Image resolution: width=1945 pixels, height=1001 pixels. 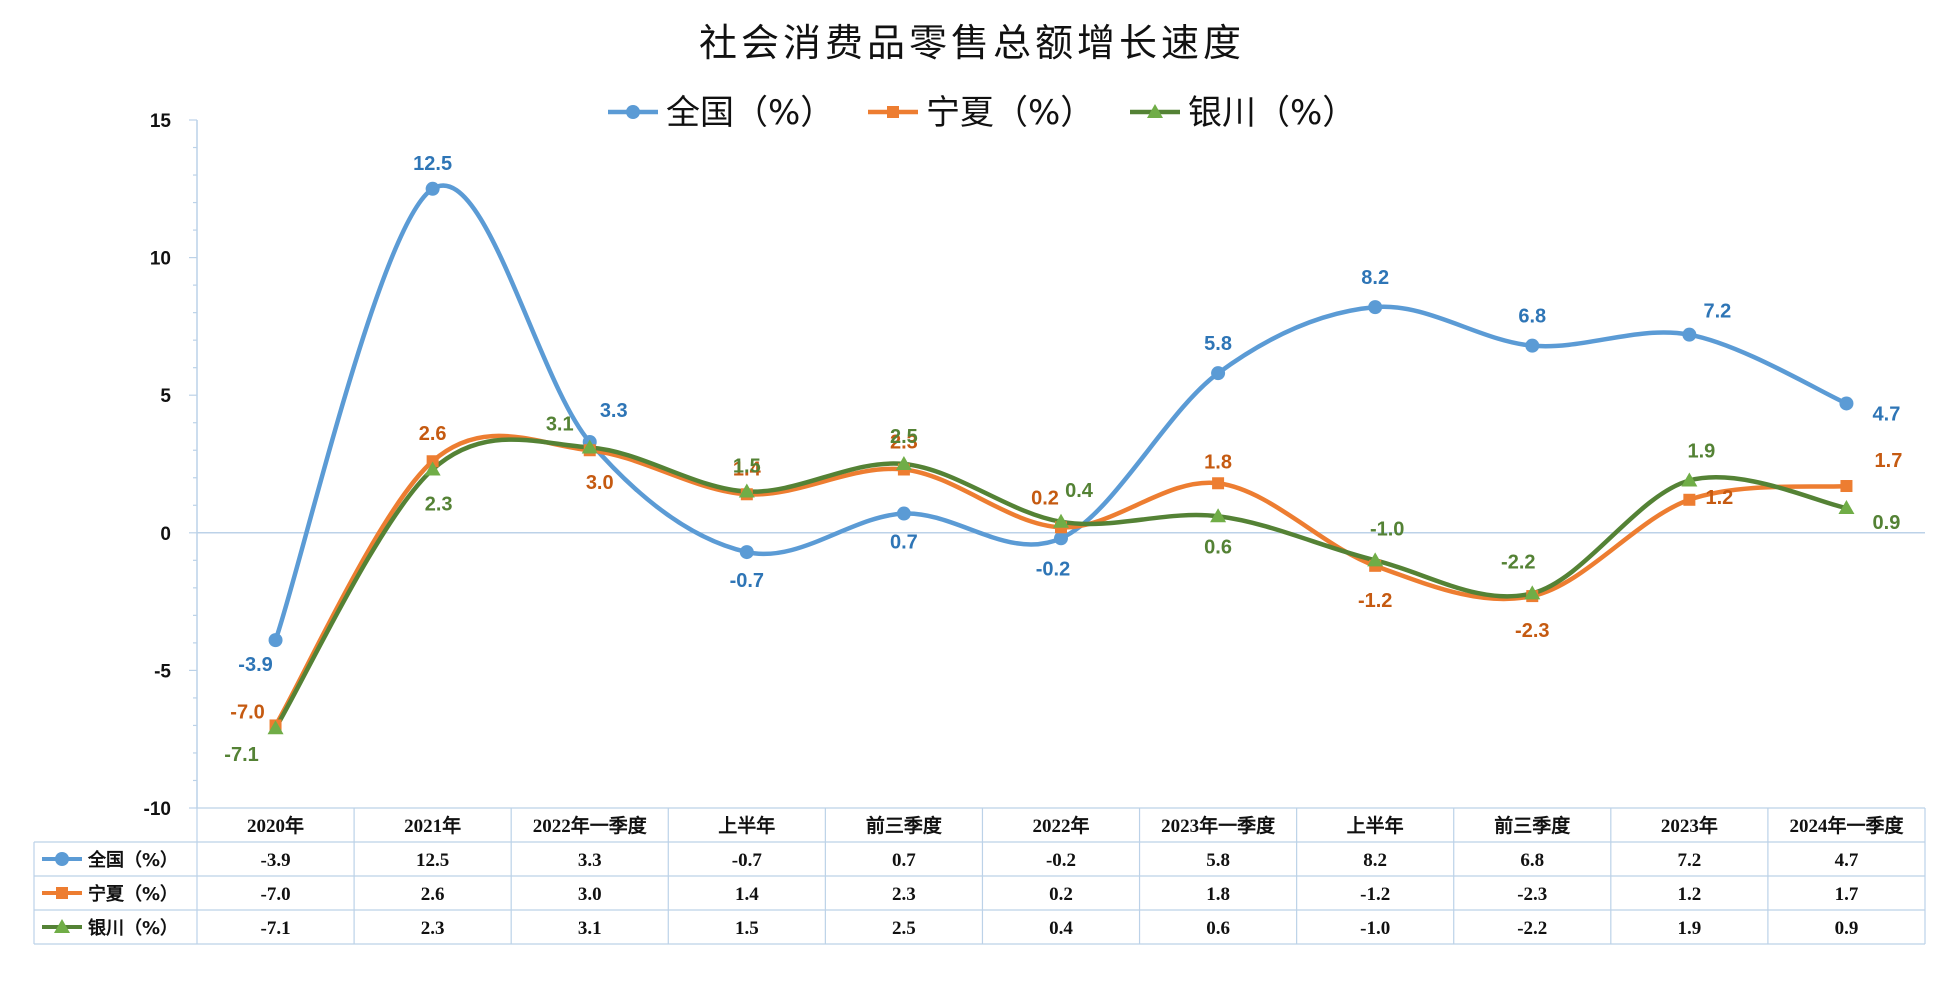 I want to click on data-label: 3.1, so click(x=560, y=424).